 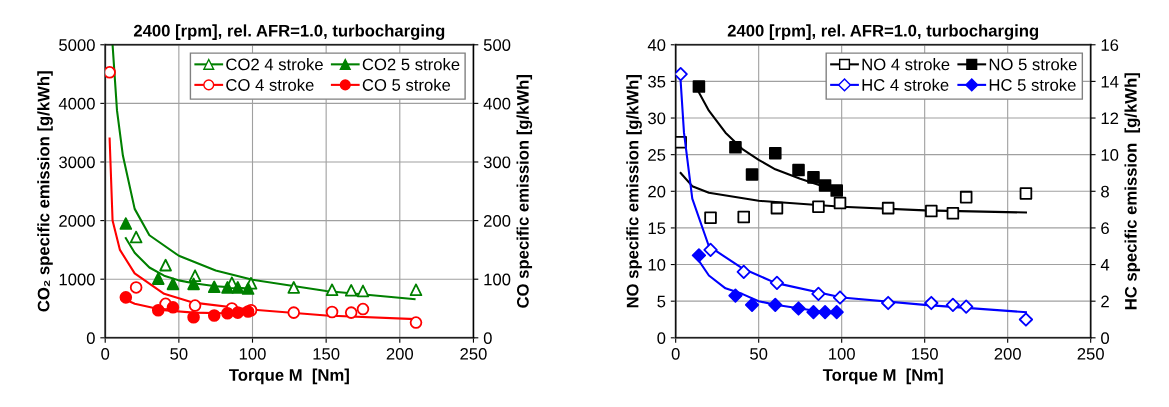 I want to click on y-tick-label: 5000, so click(x=77, y=45).